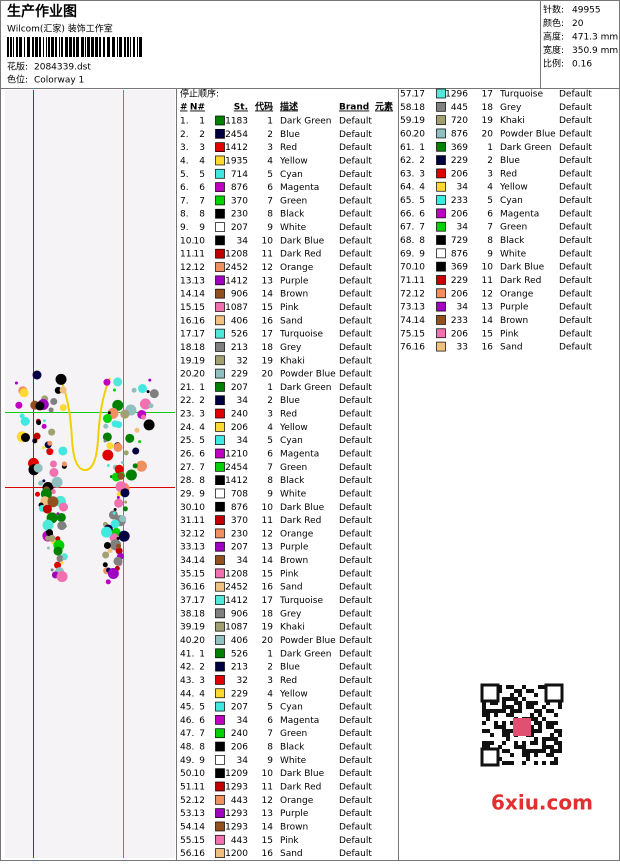  I want to click on info-label: 比例:, so click(553, 64).